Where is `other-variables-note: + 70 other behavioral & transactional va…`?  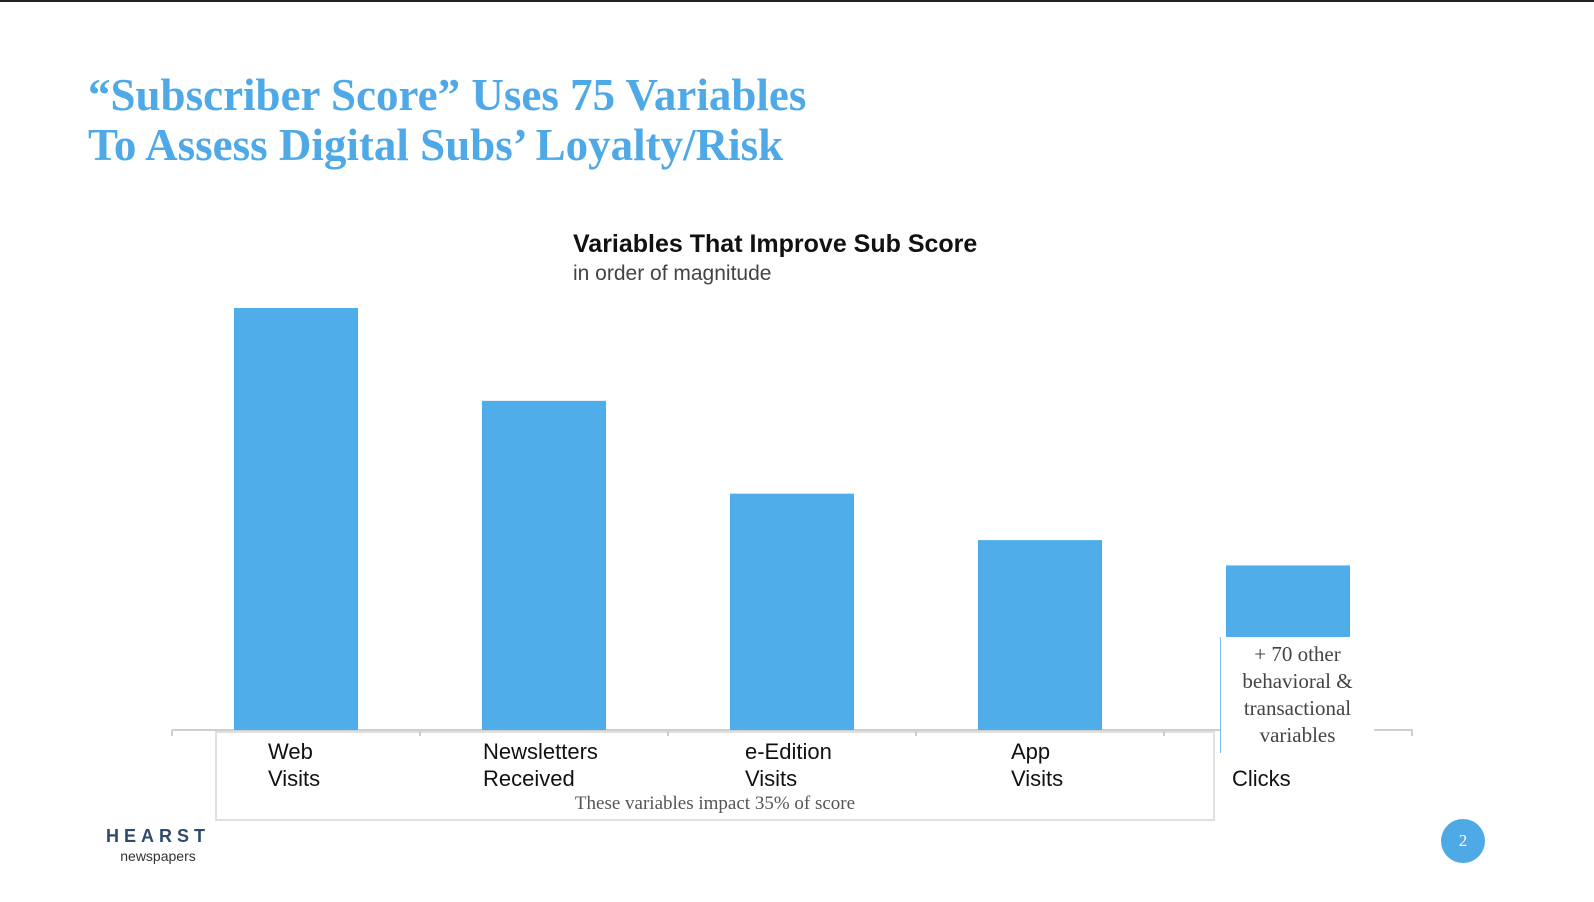 other-variables-note: + 70 other behavioral & transactional va… is located at coordinates (1297, 695).